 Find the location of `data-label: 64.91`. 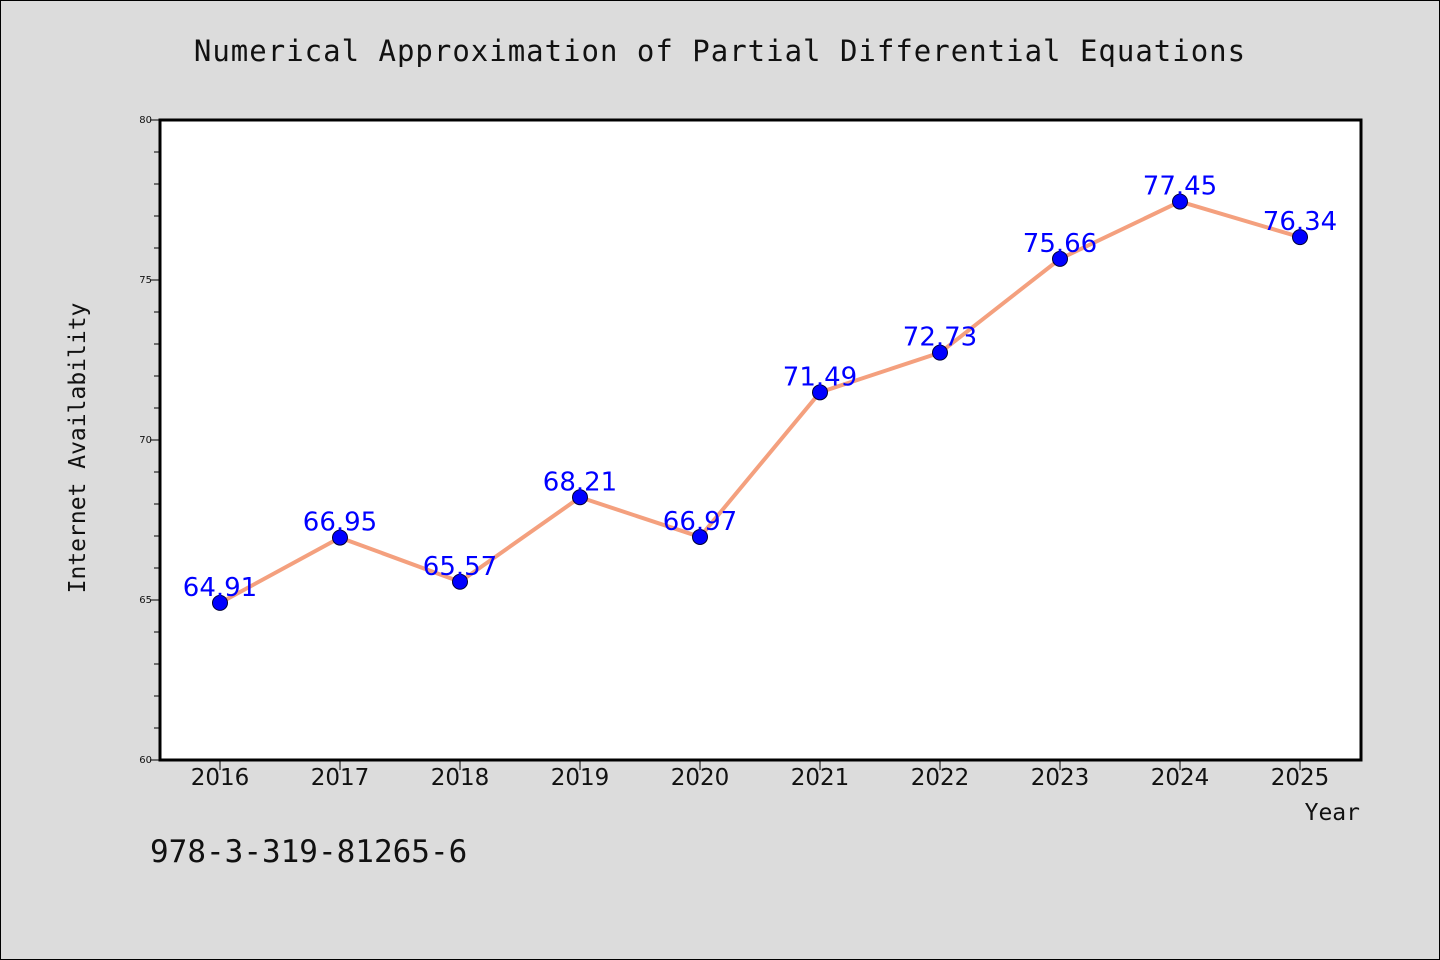

data-label: 64.91 is located at coordinates (220, 588).